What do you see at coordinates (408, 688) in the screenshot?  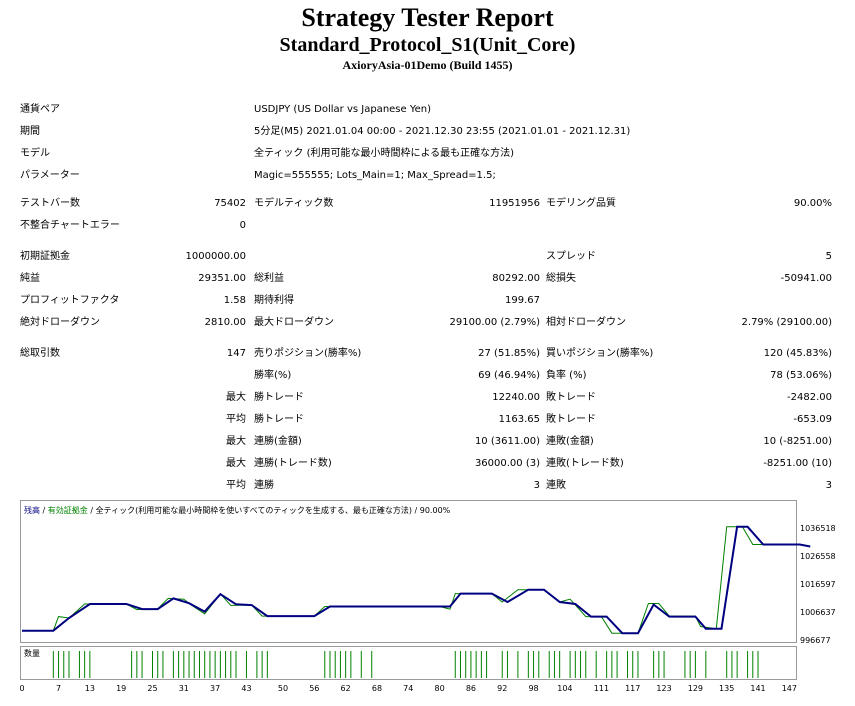 I see `x-tick-label: 74` at bounding box center [408, 688].